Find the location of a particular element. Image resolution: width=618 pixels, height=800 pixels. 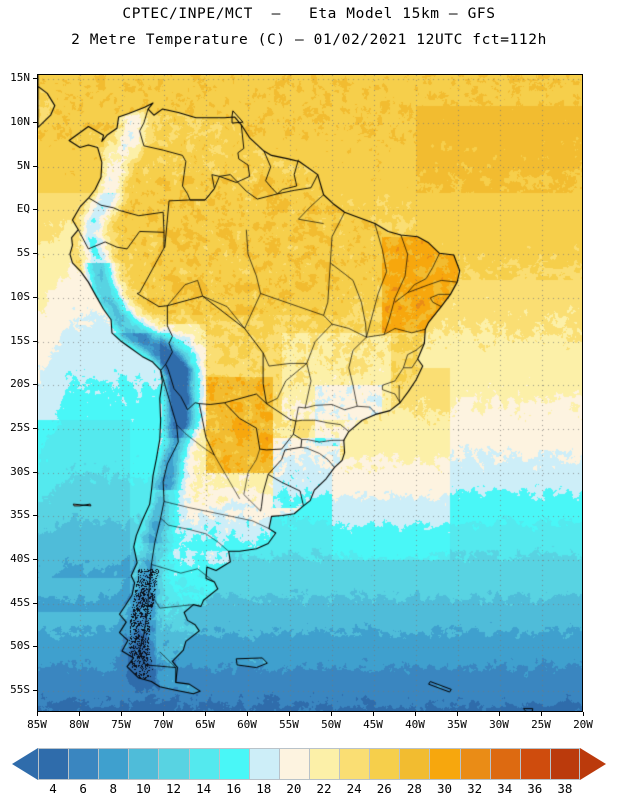

y-axis-tick-label: 15S is located at coordinates (20, 340).